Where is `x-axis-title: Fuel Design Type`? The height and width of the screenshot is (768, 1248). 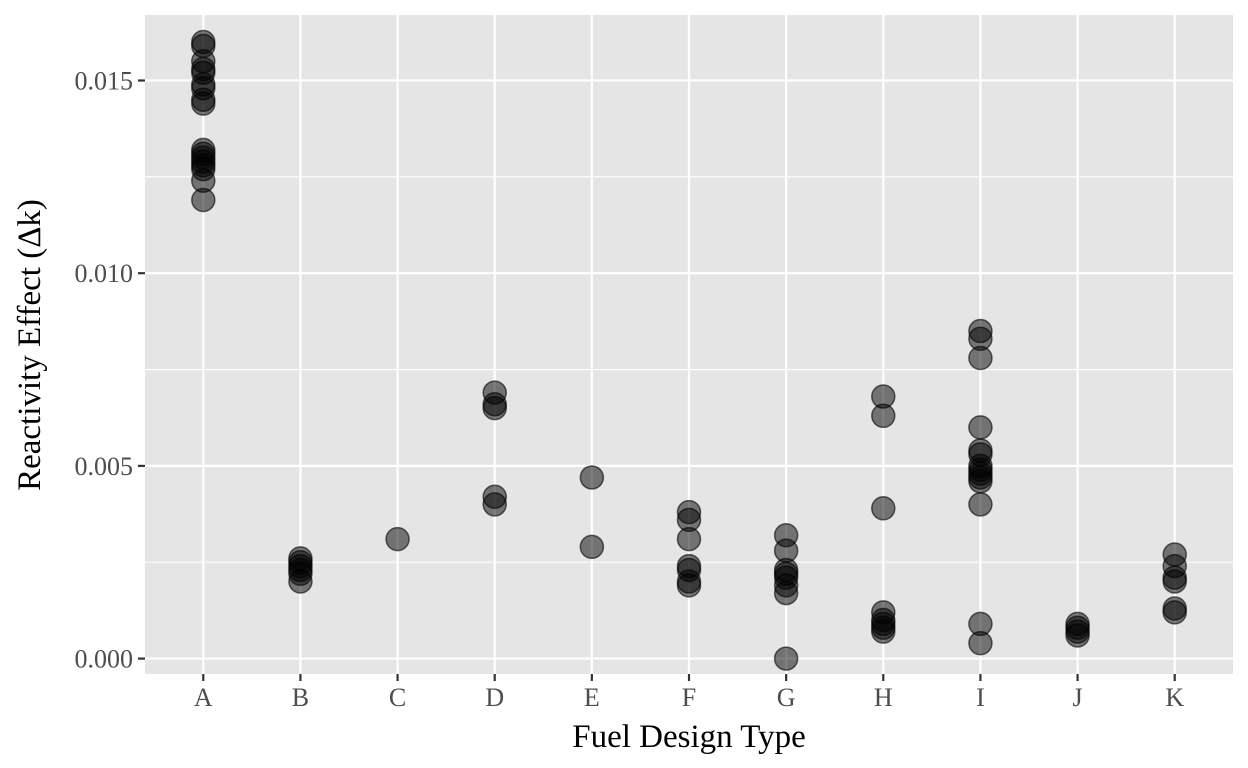
x-axis-title: Fuel Design Type is located at coordinates (689, 737).